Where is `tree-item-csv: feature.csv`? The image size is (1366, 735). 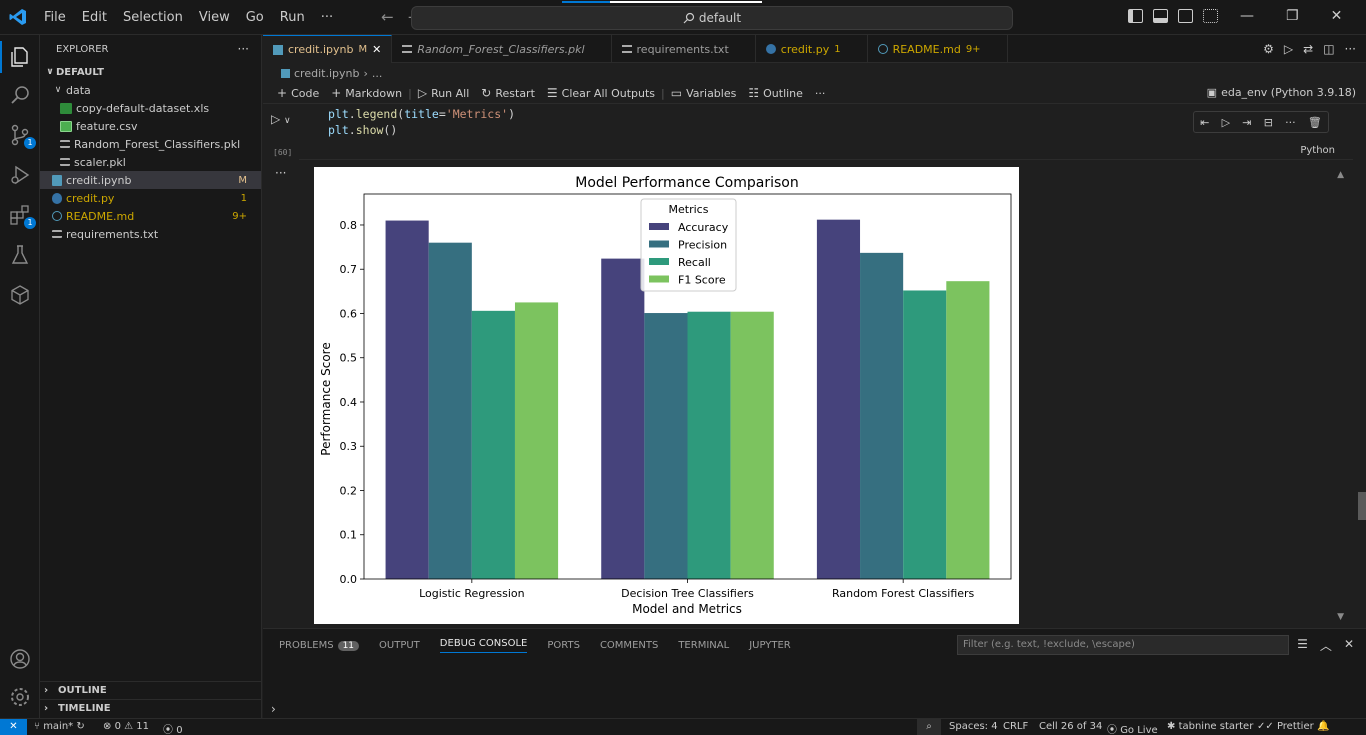 tree-item-csv: feature.csv is located at coordinates (150, 126).